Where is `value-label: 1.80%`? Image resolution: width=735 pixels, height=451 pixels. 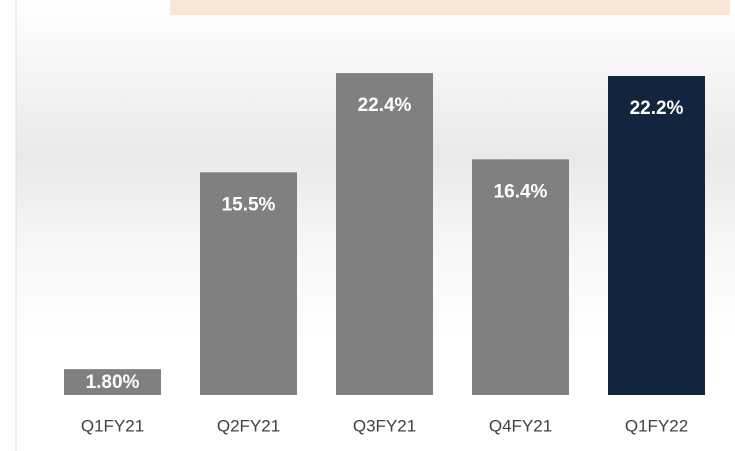
value-label: 1.80% is located at coordinates (113, 382).